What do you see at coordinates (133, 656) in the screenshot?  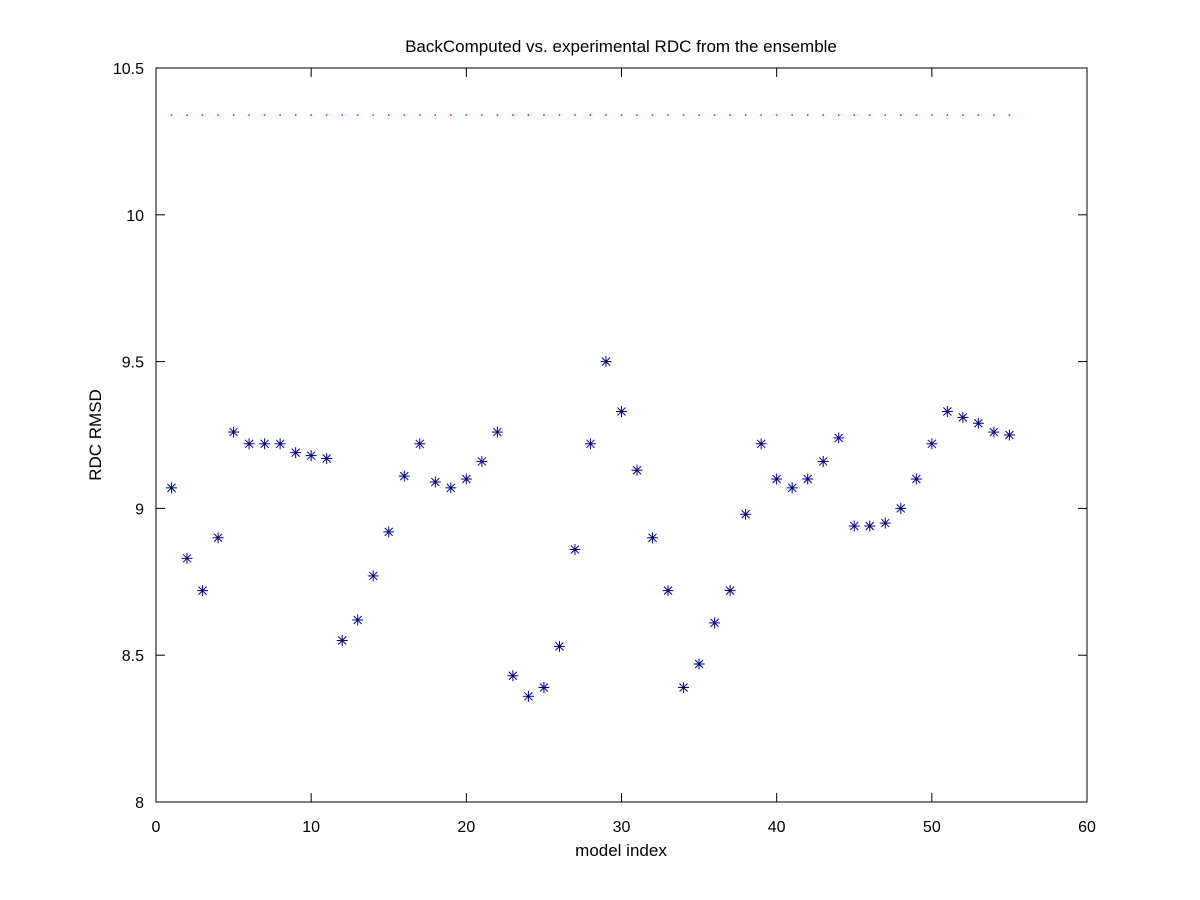 I see `y-tick-label: 8.5` at bounding box center [133, 656].